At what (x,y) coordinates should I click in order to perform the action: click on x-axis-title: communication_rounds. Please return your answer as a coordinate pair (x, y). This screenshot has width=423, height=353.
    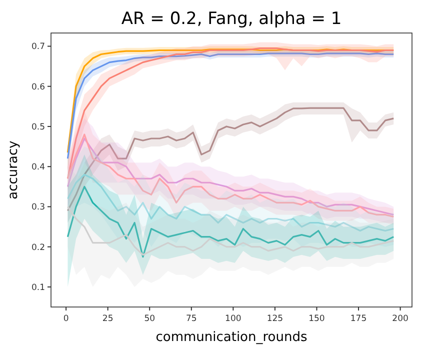
    Looking at the image, I should click on (232, 337).